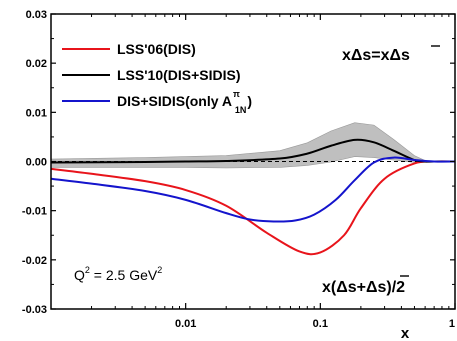 The image size is (457, 341). I want to click on annotation-q2: Q2 = 2.5 GeV2, so click(118, 274).